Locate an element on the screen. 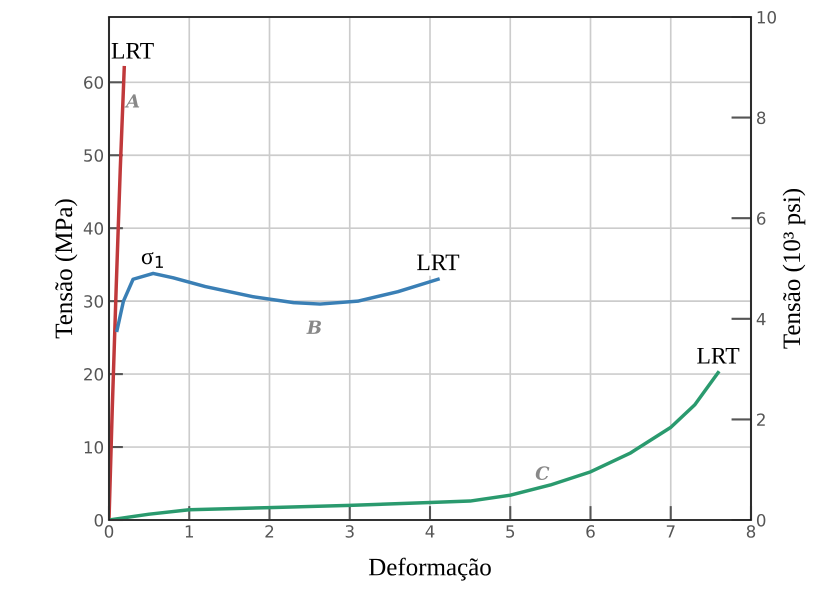  x-tick-label: 6 is located at coordinates (590, 531).